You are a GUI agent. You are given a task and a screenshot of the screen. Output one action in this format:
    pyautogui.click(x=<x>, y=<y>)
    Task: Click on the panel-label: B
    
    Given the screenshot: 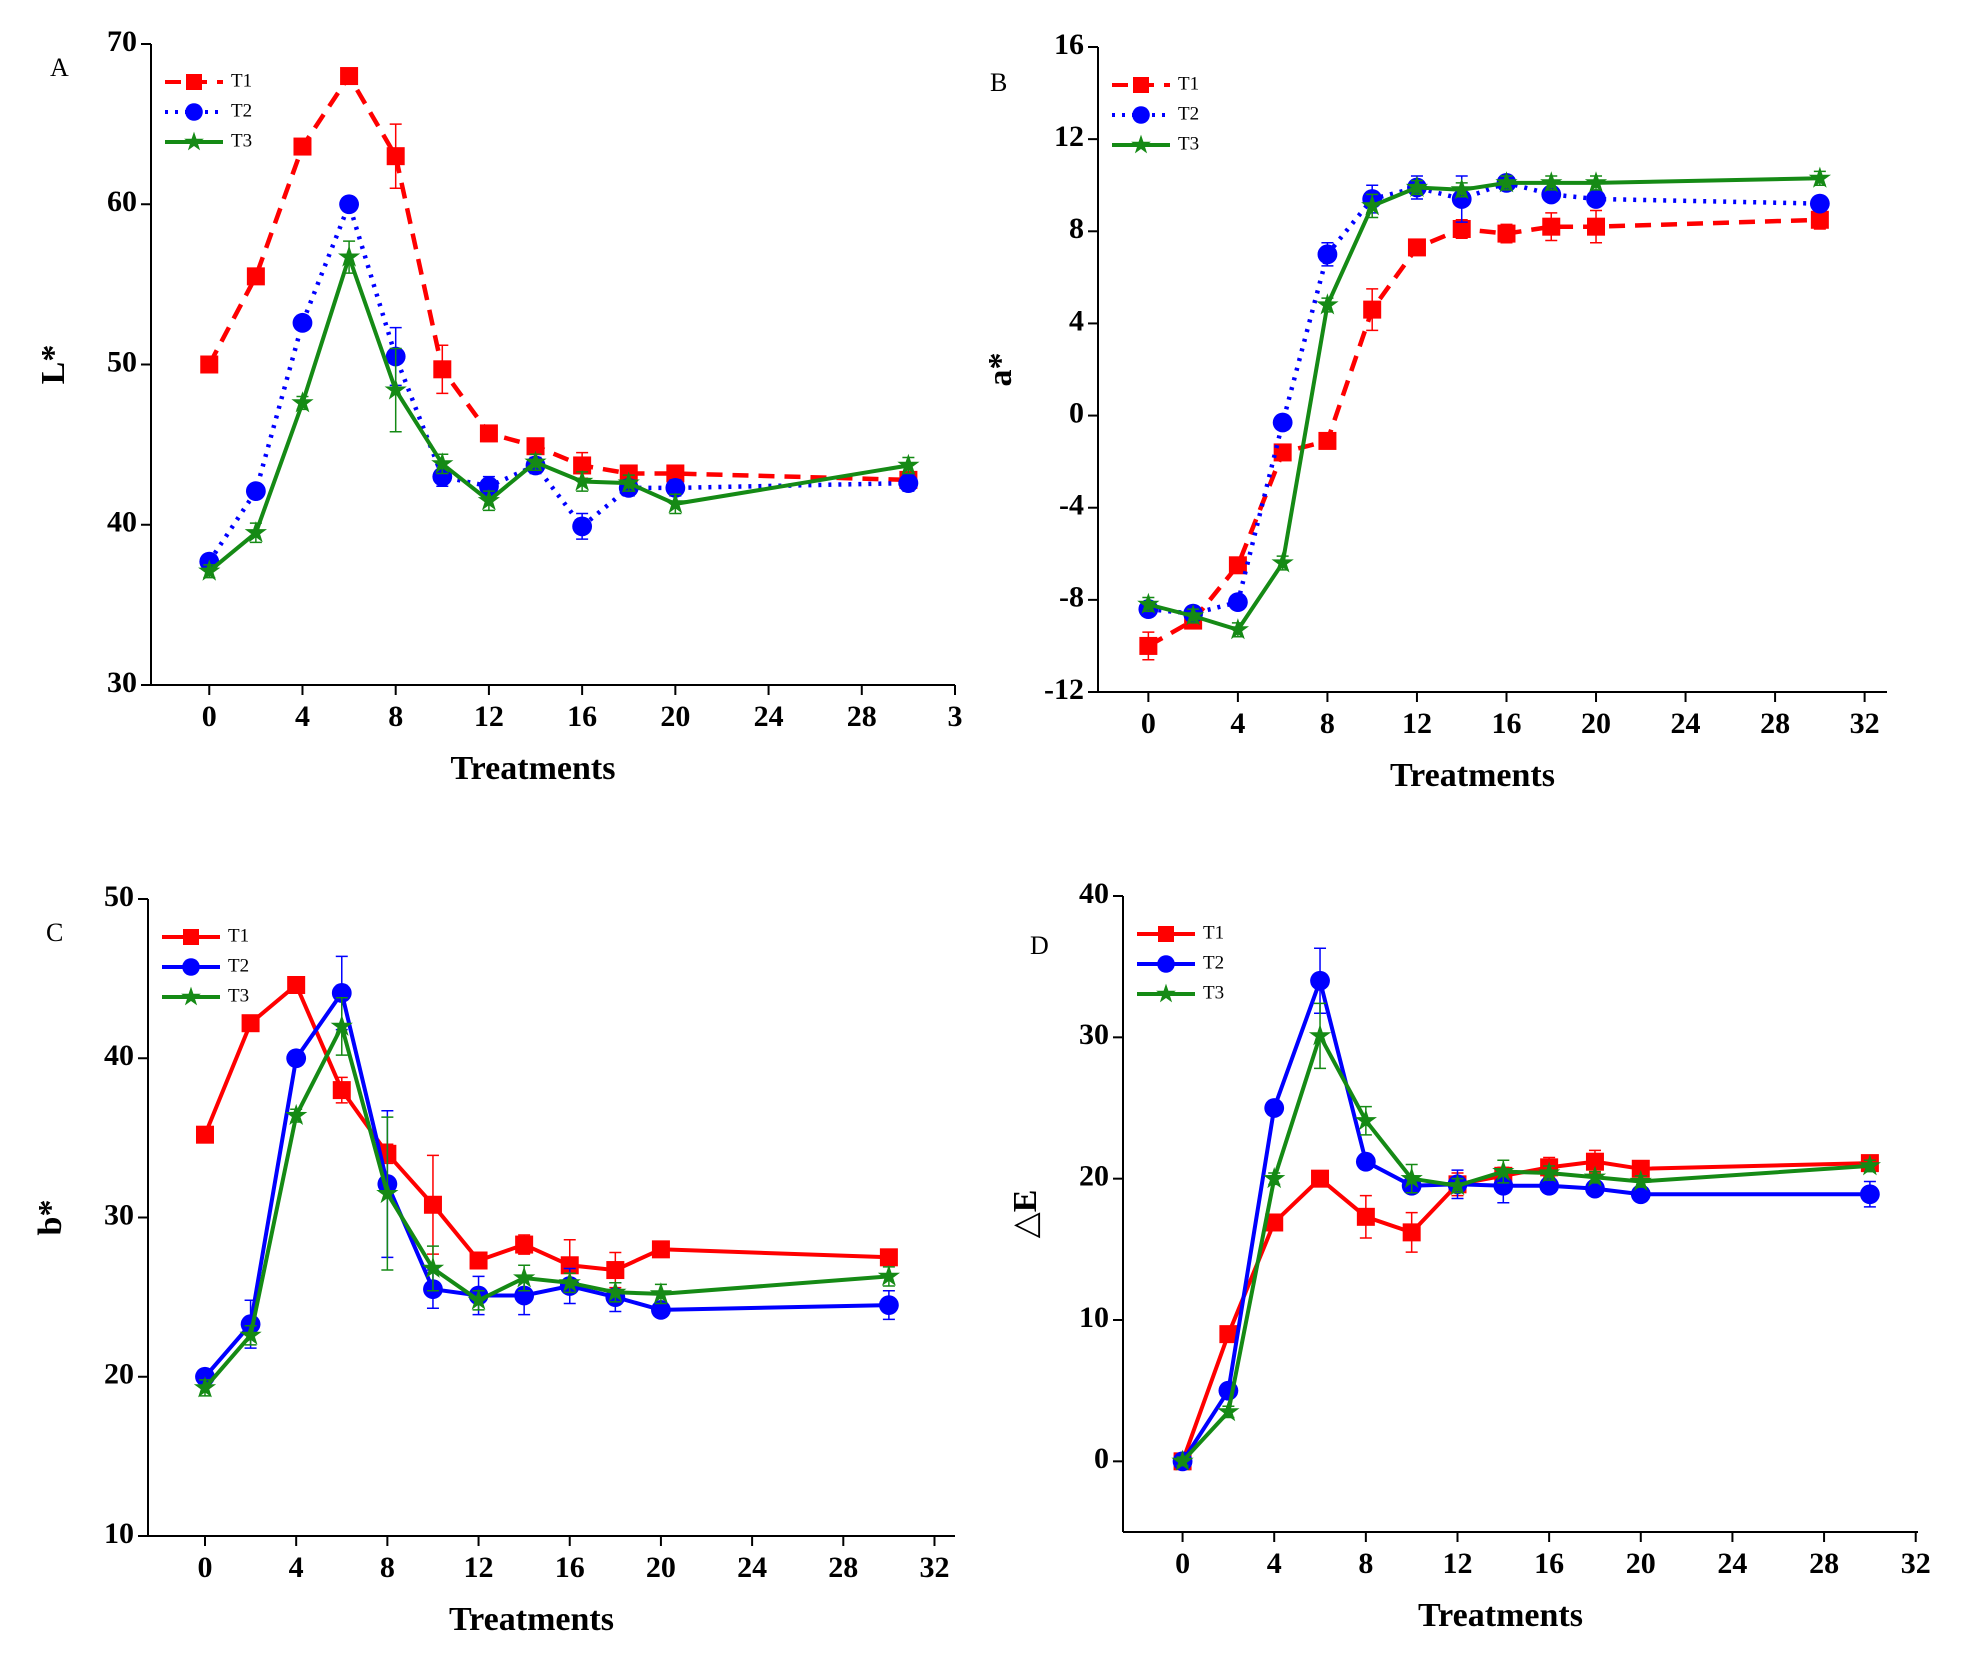 What is the action you would take?
    pyautogui.click(x=998, y=82)
    